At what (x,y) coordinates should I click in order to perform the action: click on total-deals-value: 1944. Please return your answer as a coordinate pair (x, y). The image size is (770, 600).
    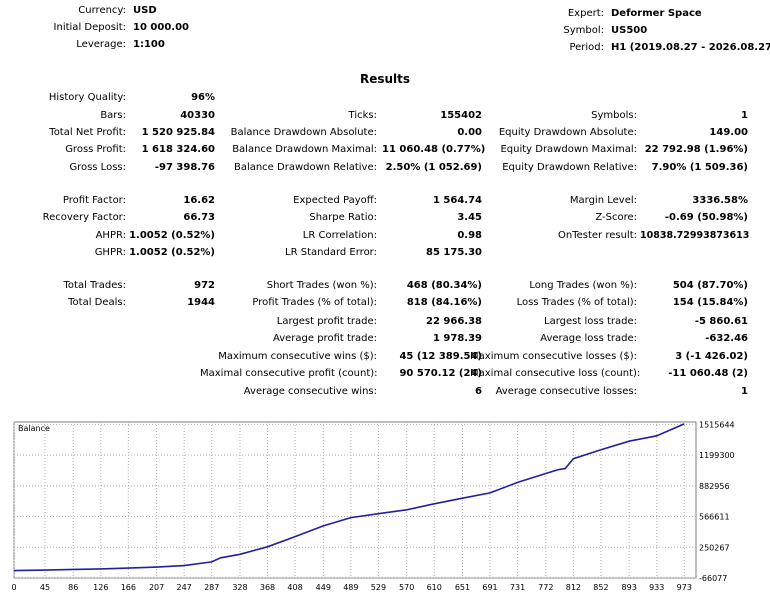
    Looking at the image, I should click on (201, 302).